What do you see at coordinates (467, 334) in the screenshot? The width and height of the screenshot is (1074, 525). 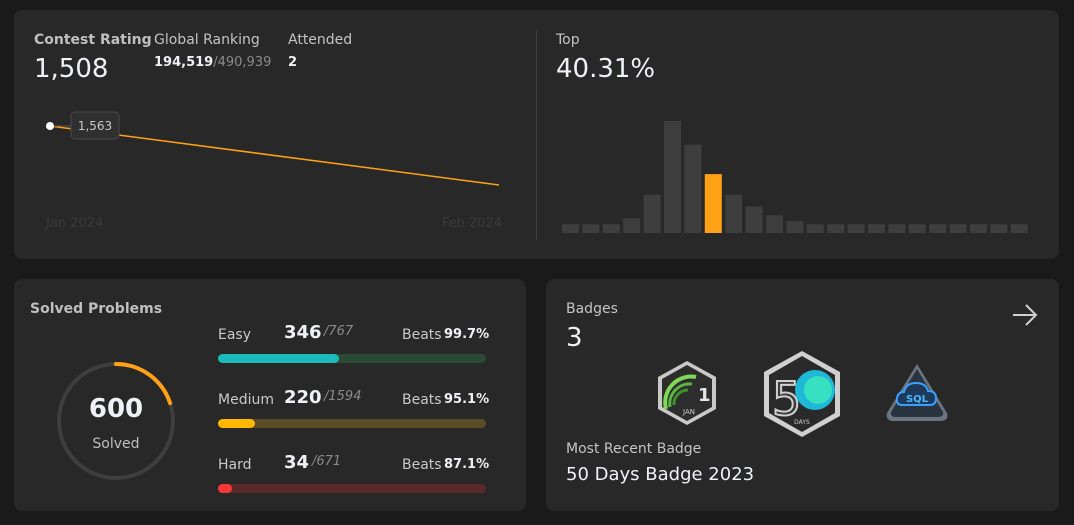 I see `easy-beats-value: 99.7%` at bounding box center [467, 334].